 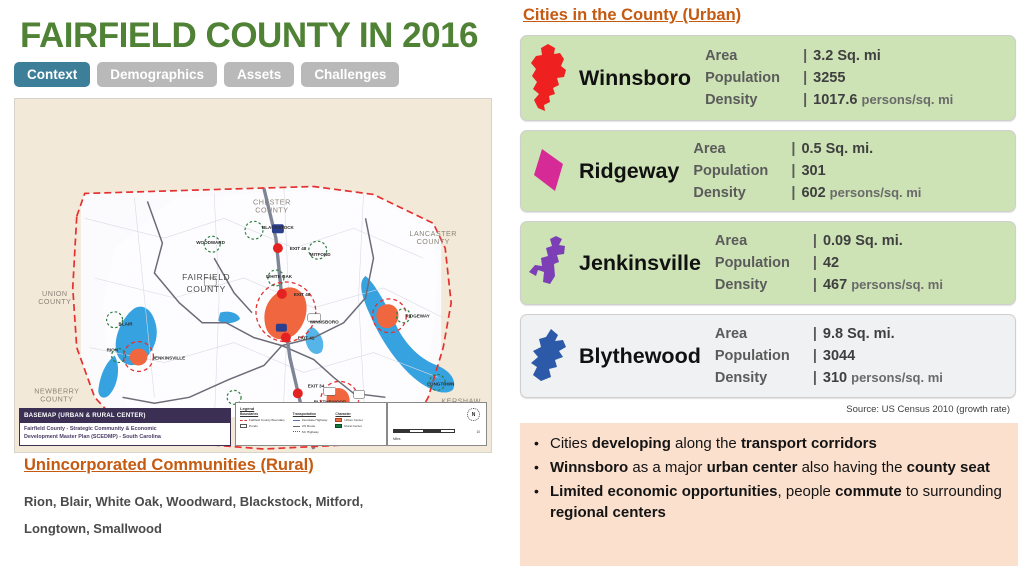 What do you see at coordinates (1022, 288) in the screenshot?
I see `right-edge-strip` at bounding box center [1022, 288].